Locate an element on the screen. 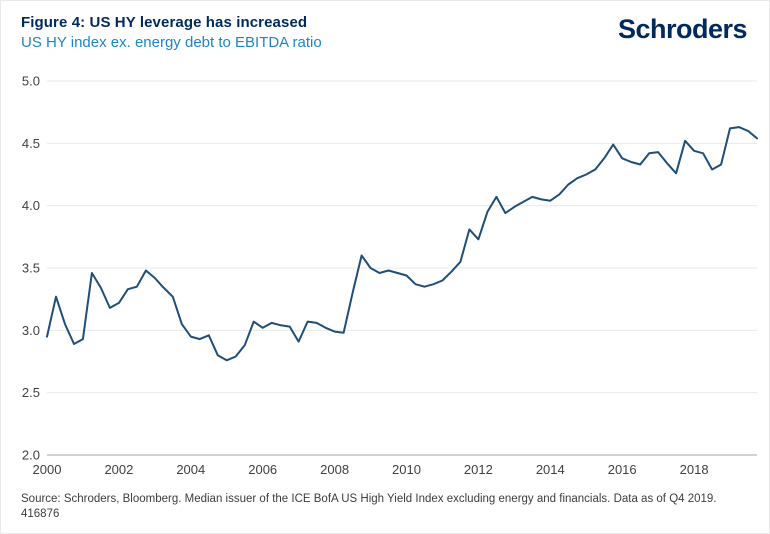  x-tick-label: 2012 is located at coordinates (478, 469).